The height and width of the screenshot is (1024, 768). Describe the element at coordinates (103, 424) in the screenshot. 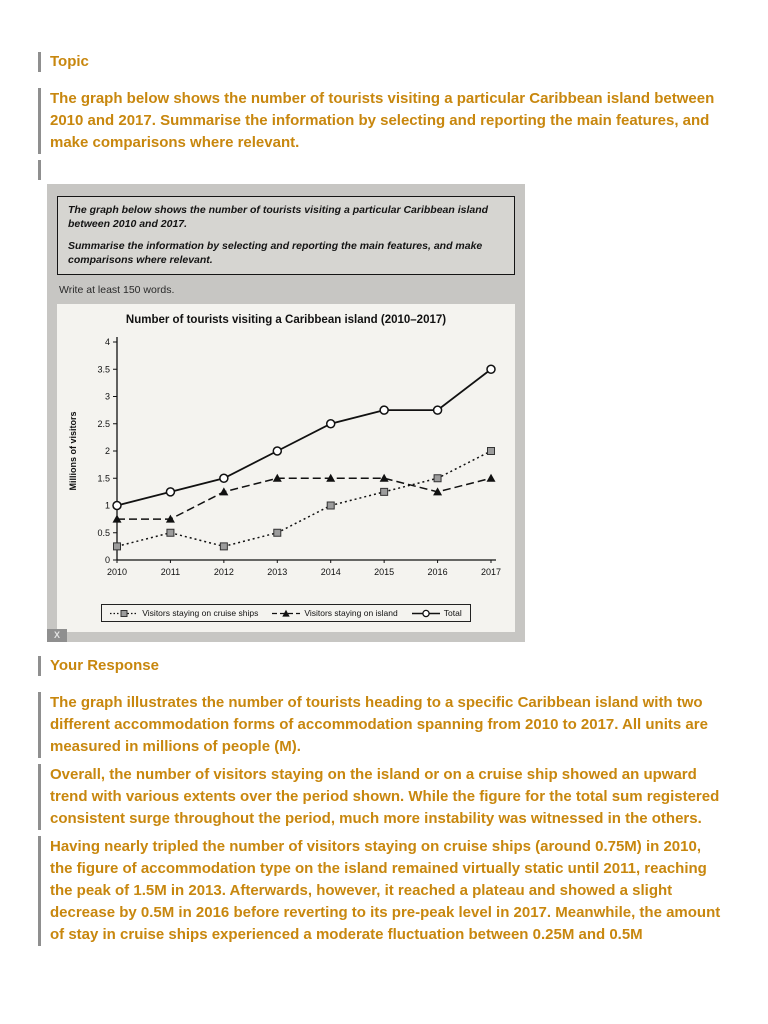

I see `svg-text: 2.5` at that location.